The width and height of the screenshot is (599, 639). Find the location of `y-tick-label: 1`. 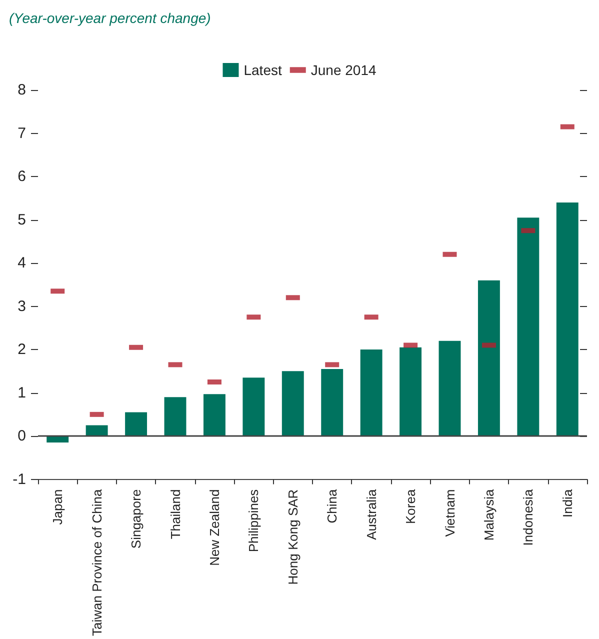

y-tick-label: 1 is located at coordinates (22, 393).